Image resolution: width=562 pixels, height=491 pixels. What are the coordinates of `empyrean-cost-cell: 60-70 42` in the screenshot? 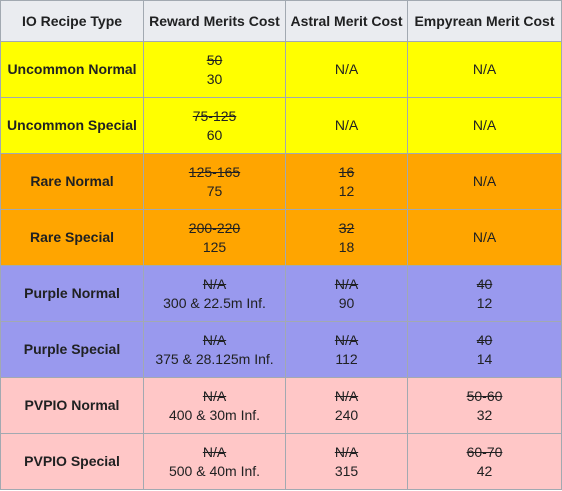 It's located at (484, 461).